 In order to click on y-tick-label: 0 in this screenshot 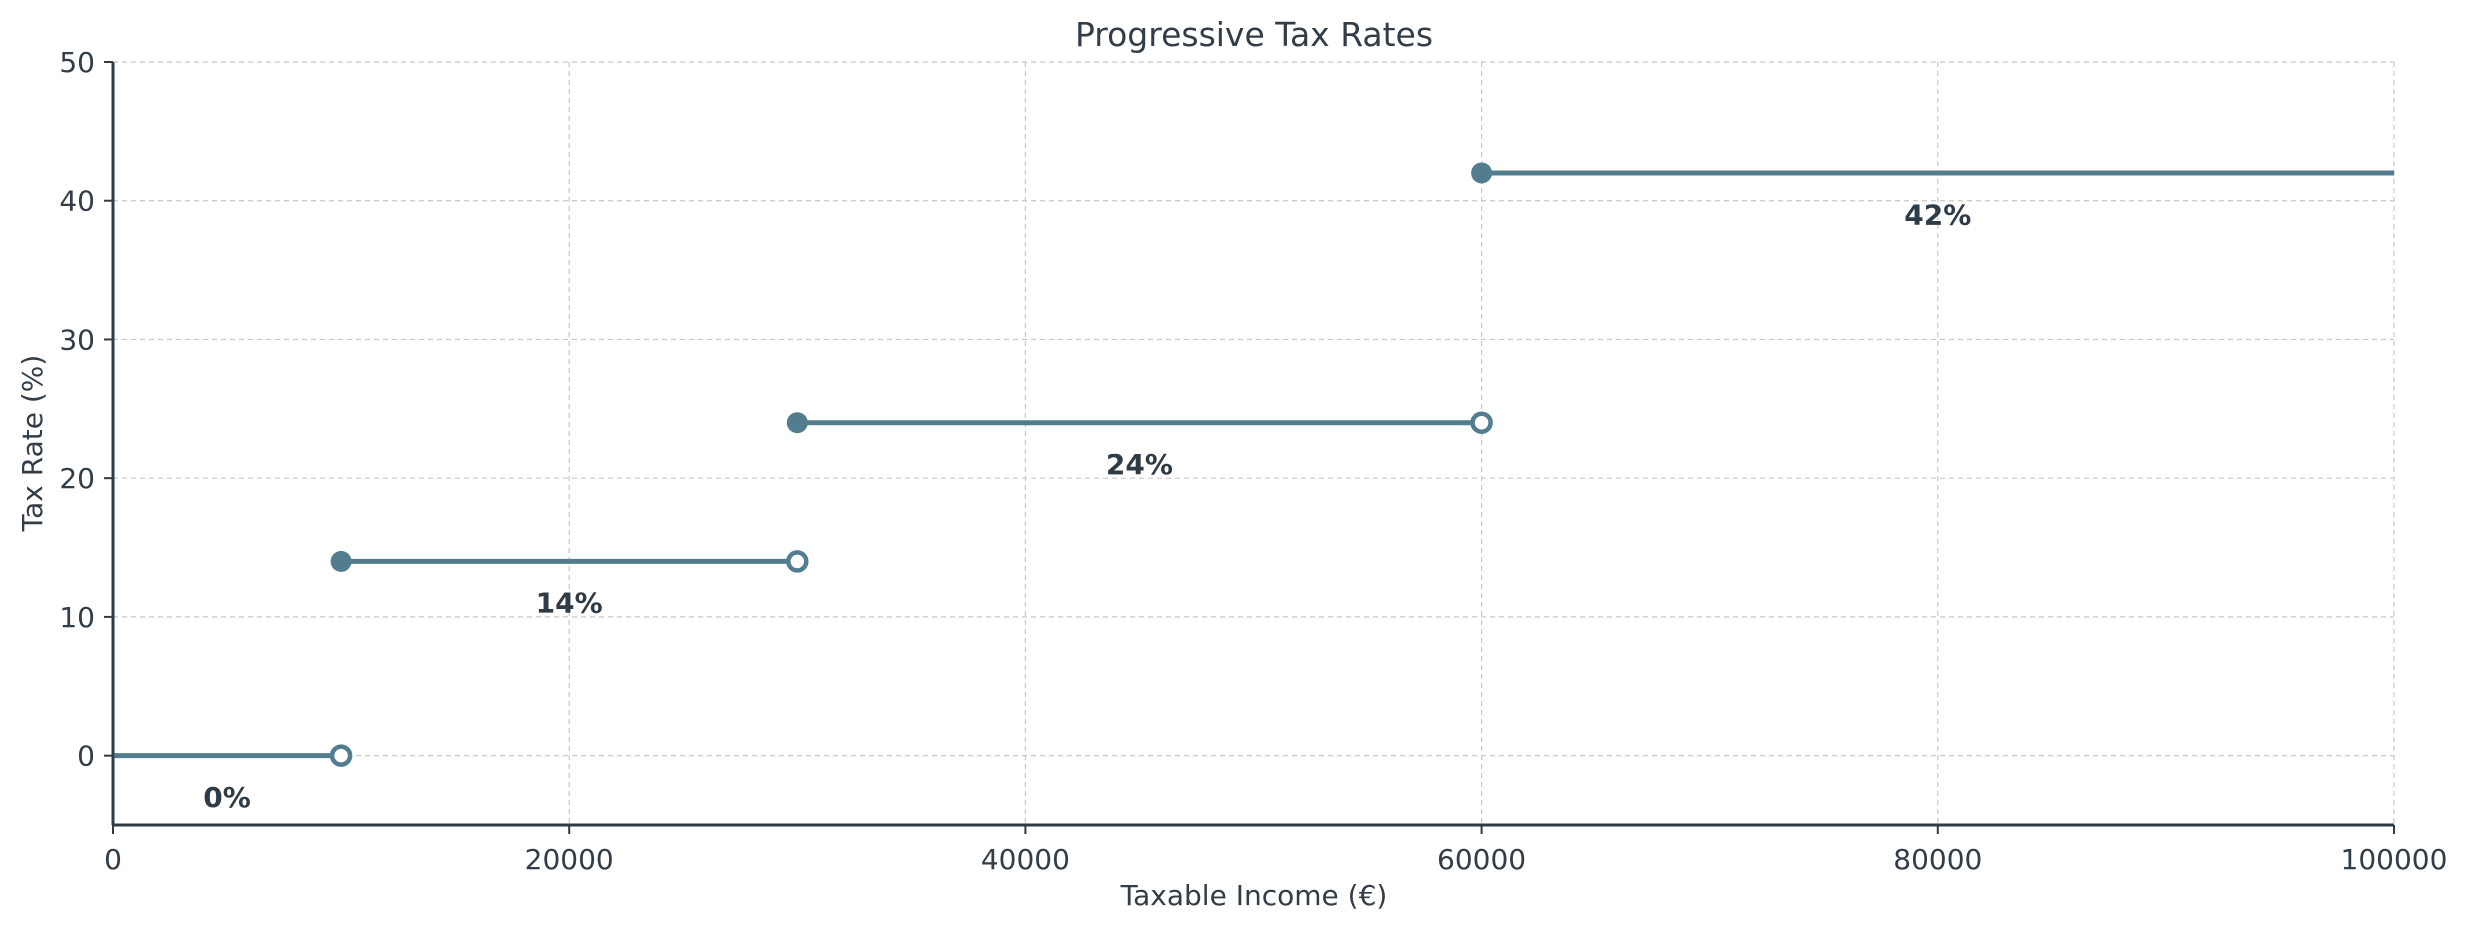, I will do `click(86, 756)`.